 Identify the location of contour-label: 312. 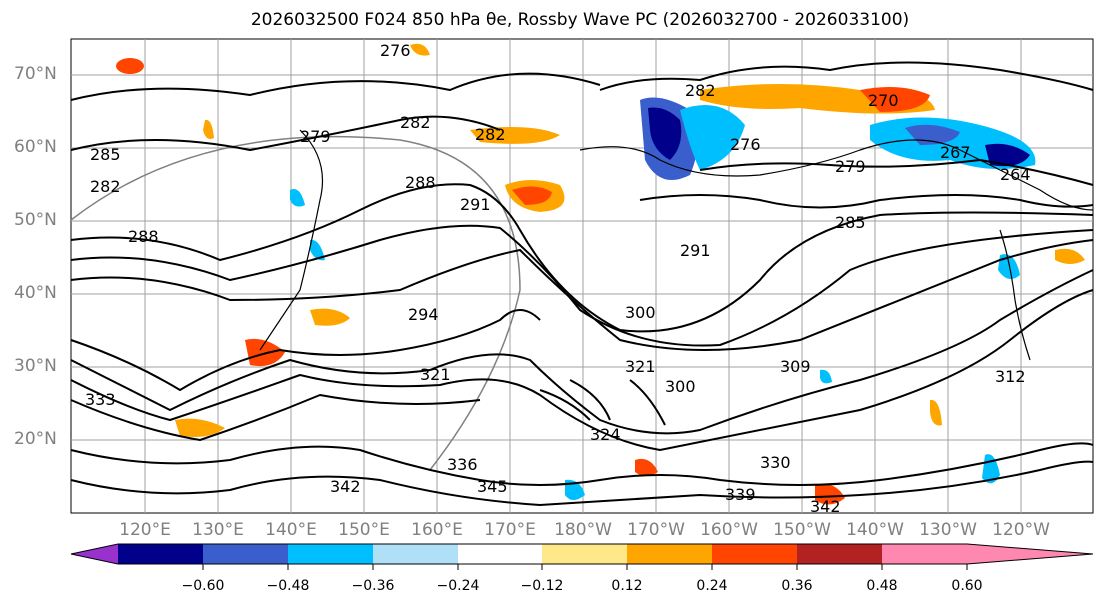
(1010, 376).